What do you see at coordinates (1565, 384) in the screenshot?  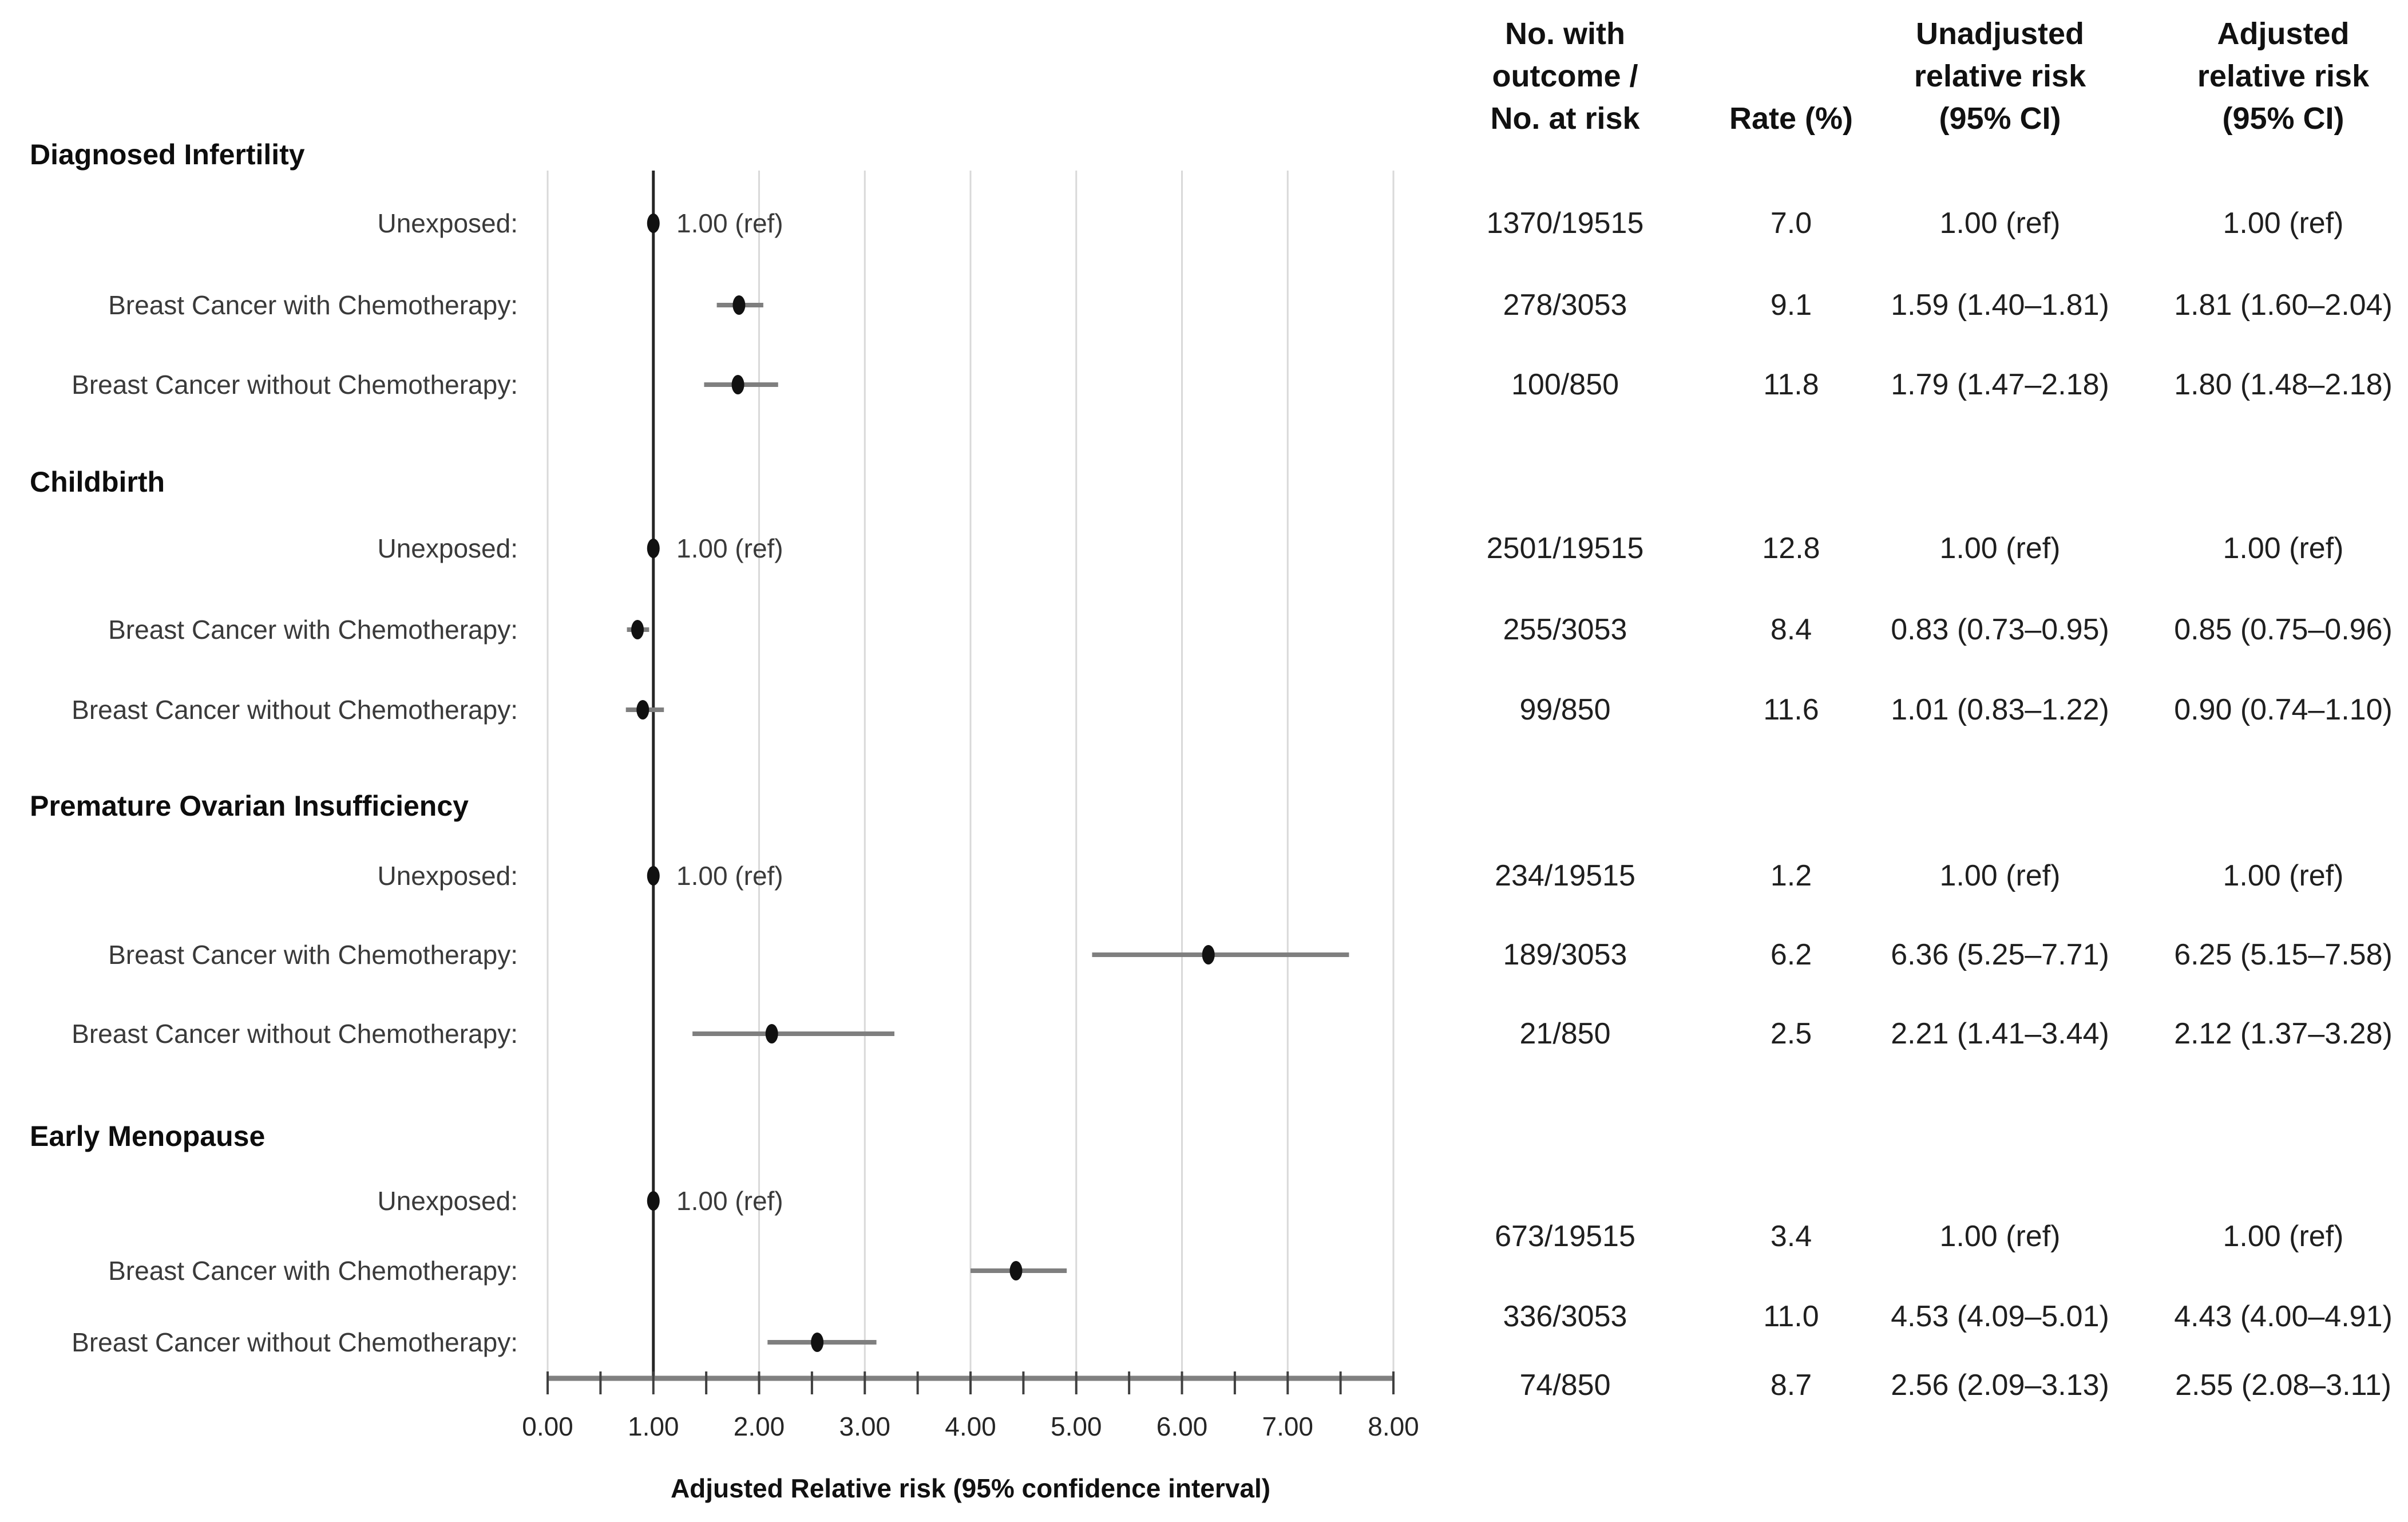 I see `table-cell-outcome: 100/850` at bounding box center [1565, 384].